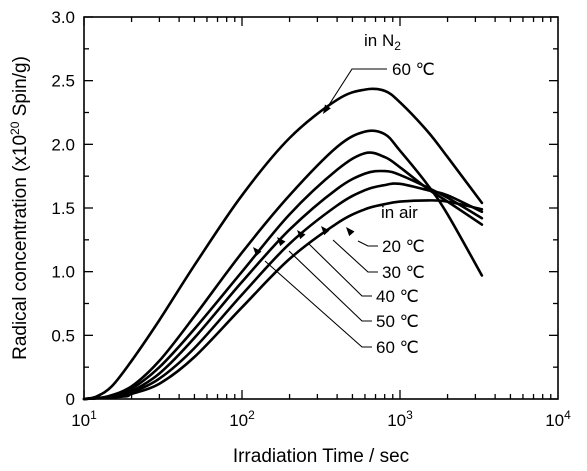 The image size is (587, 471). What do you see at coordinates (63, 144) in the screenshot?
I see `y-tick-label: 2.0` at bounding box center [63, 144].